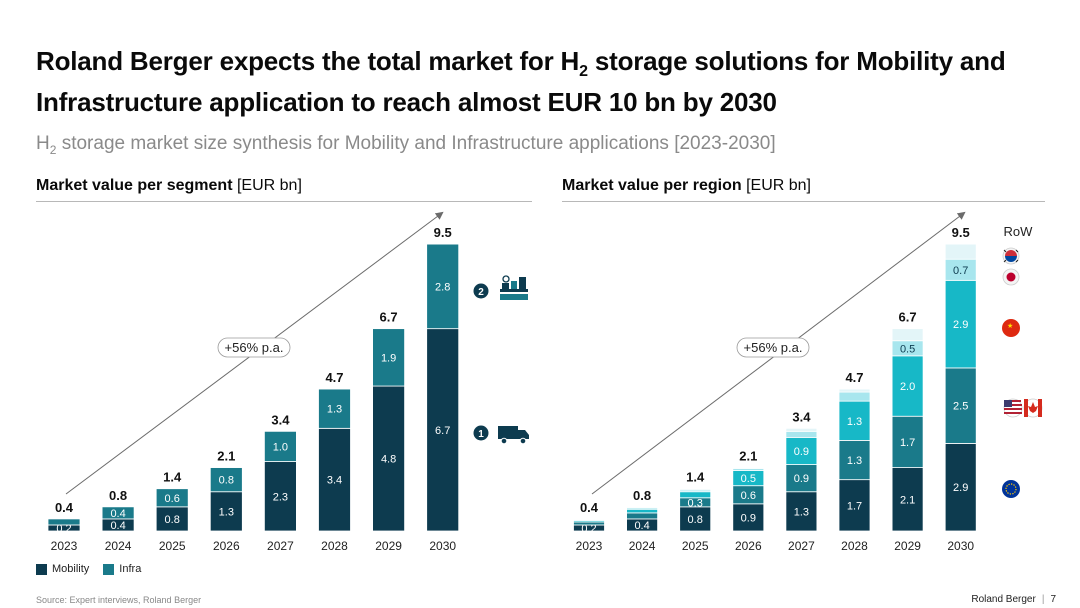 The image size is (1080, 608). I want to click on segment-x-tick: 2030, so click(442, 546).